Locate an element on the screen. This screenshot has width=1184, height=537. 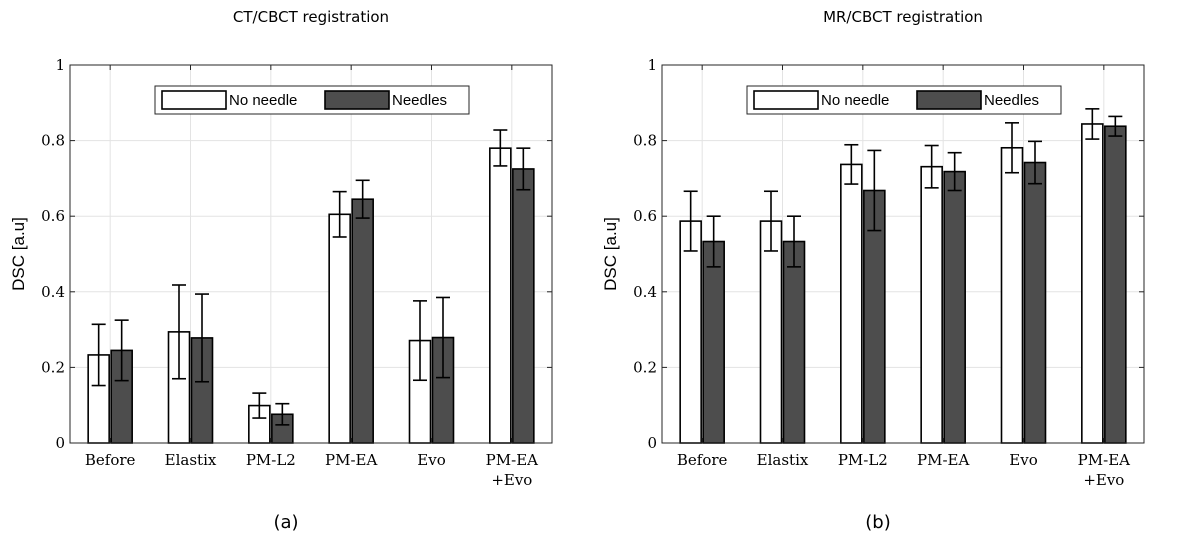
panel-caption: (b) is located at coordinates (877, 522).